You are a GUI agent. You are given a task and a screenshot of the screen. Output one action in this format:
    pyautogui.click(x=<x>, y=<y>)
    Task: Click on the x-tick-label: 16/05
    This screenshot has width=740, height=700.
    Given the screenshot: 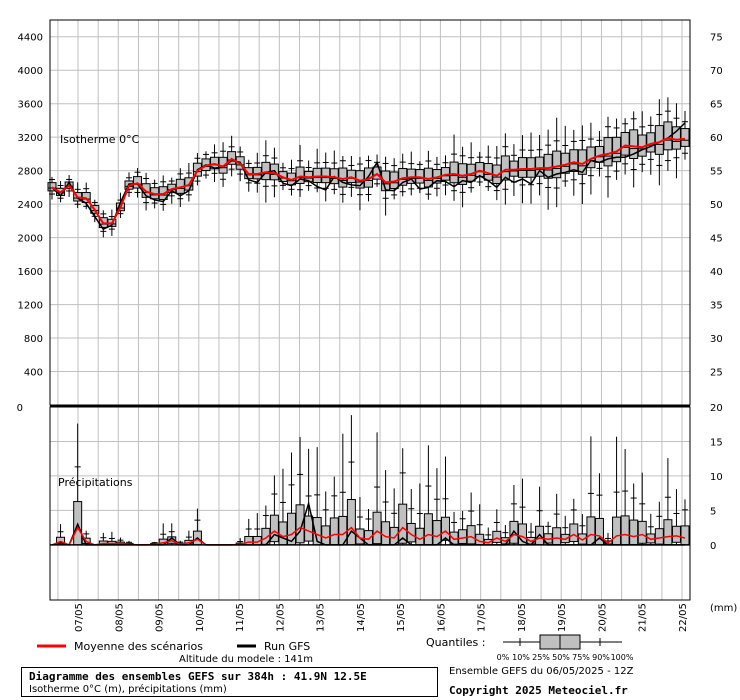 What is the action you would take?
    pyautogui.click(x=441, y=617)
    